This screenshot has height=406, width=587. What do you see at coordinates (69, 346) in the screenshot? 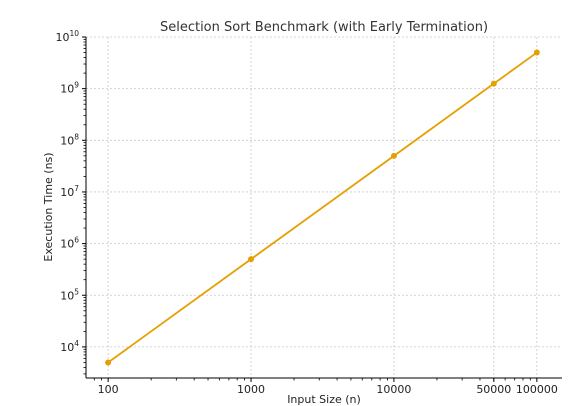
I see `y-tick-label-0: 10⁴` at bounding box center [69, 346].